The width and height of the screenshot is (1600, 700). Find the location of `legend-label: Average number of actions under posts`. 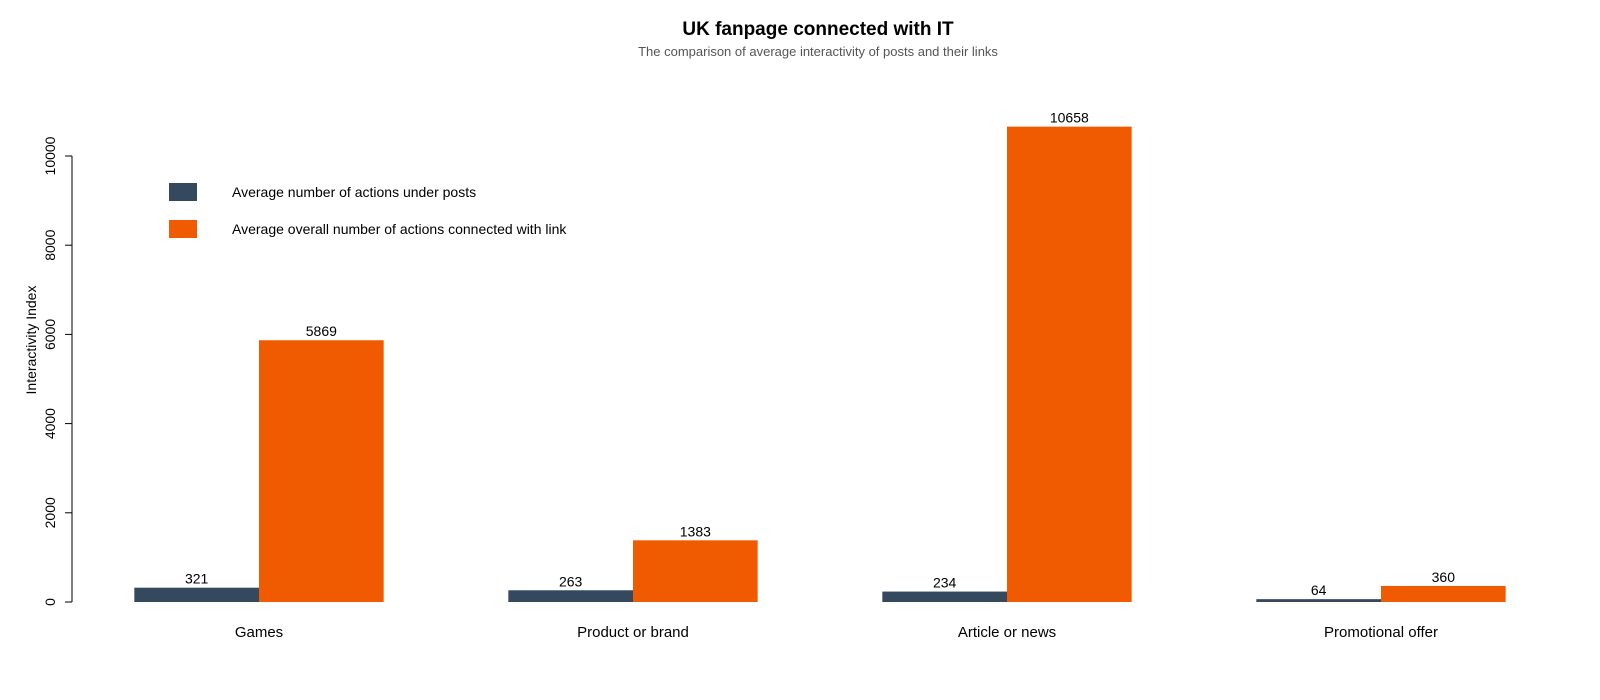

legend-label: Average number of actions under posts is located at coordinates (354, 192).